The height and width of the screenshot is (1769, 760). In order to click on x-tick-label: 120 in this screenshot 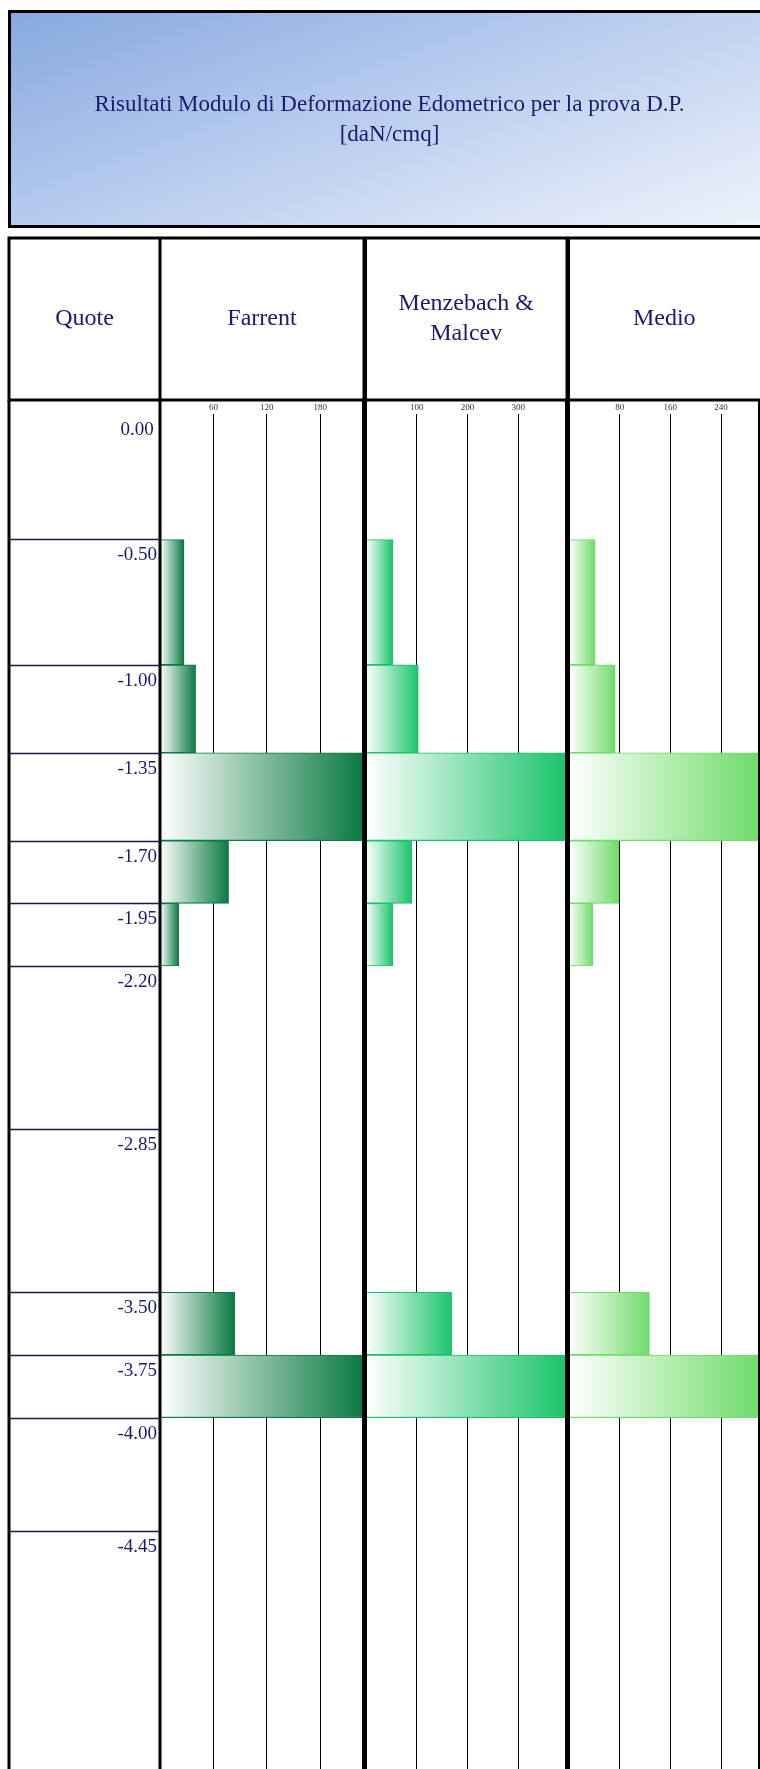, I will do `click(267, 406)`.